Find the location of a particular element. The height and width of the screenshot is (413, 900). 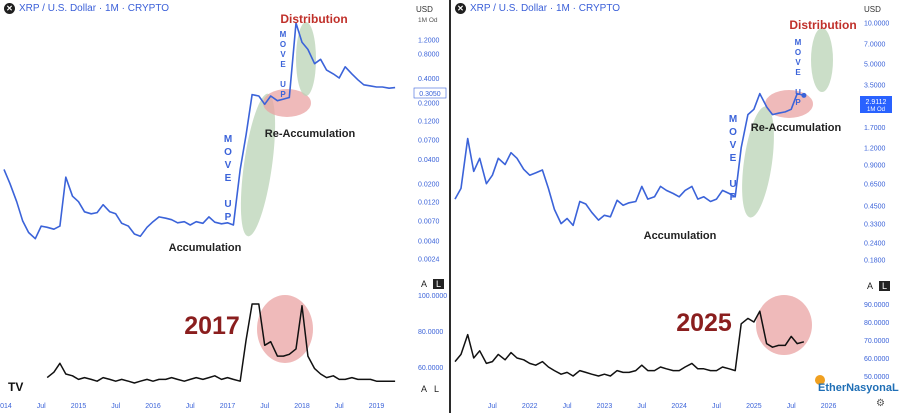

indicator-axis-tick: 70.0000 is located at coordinates (876, 341).